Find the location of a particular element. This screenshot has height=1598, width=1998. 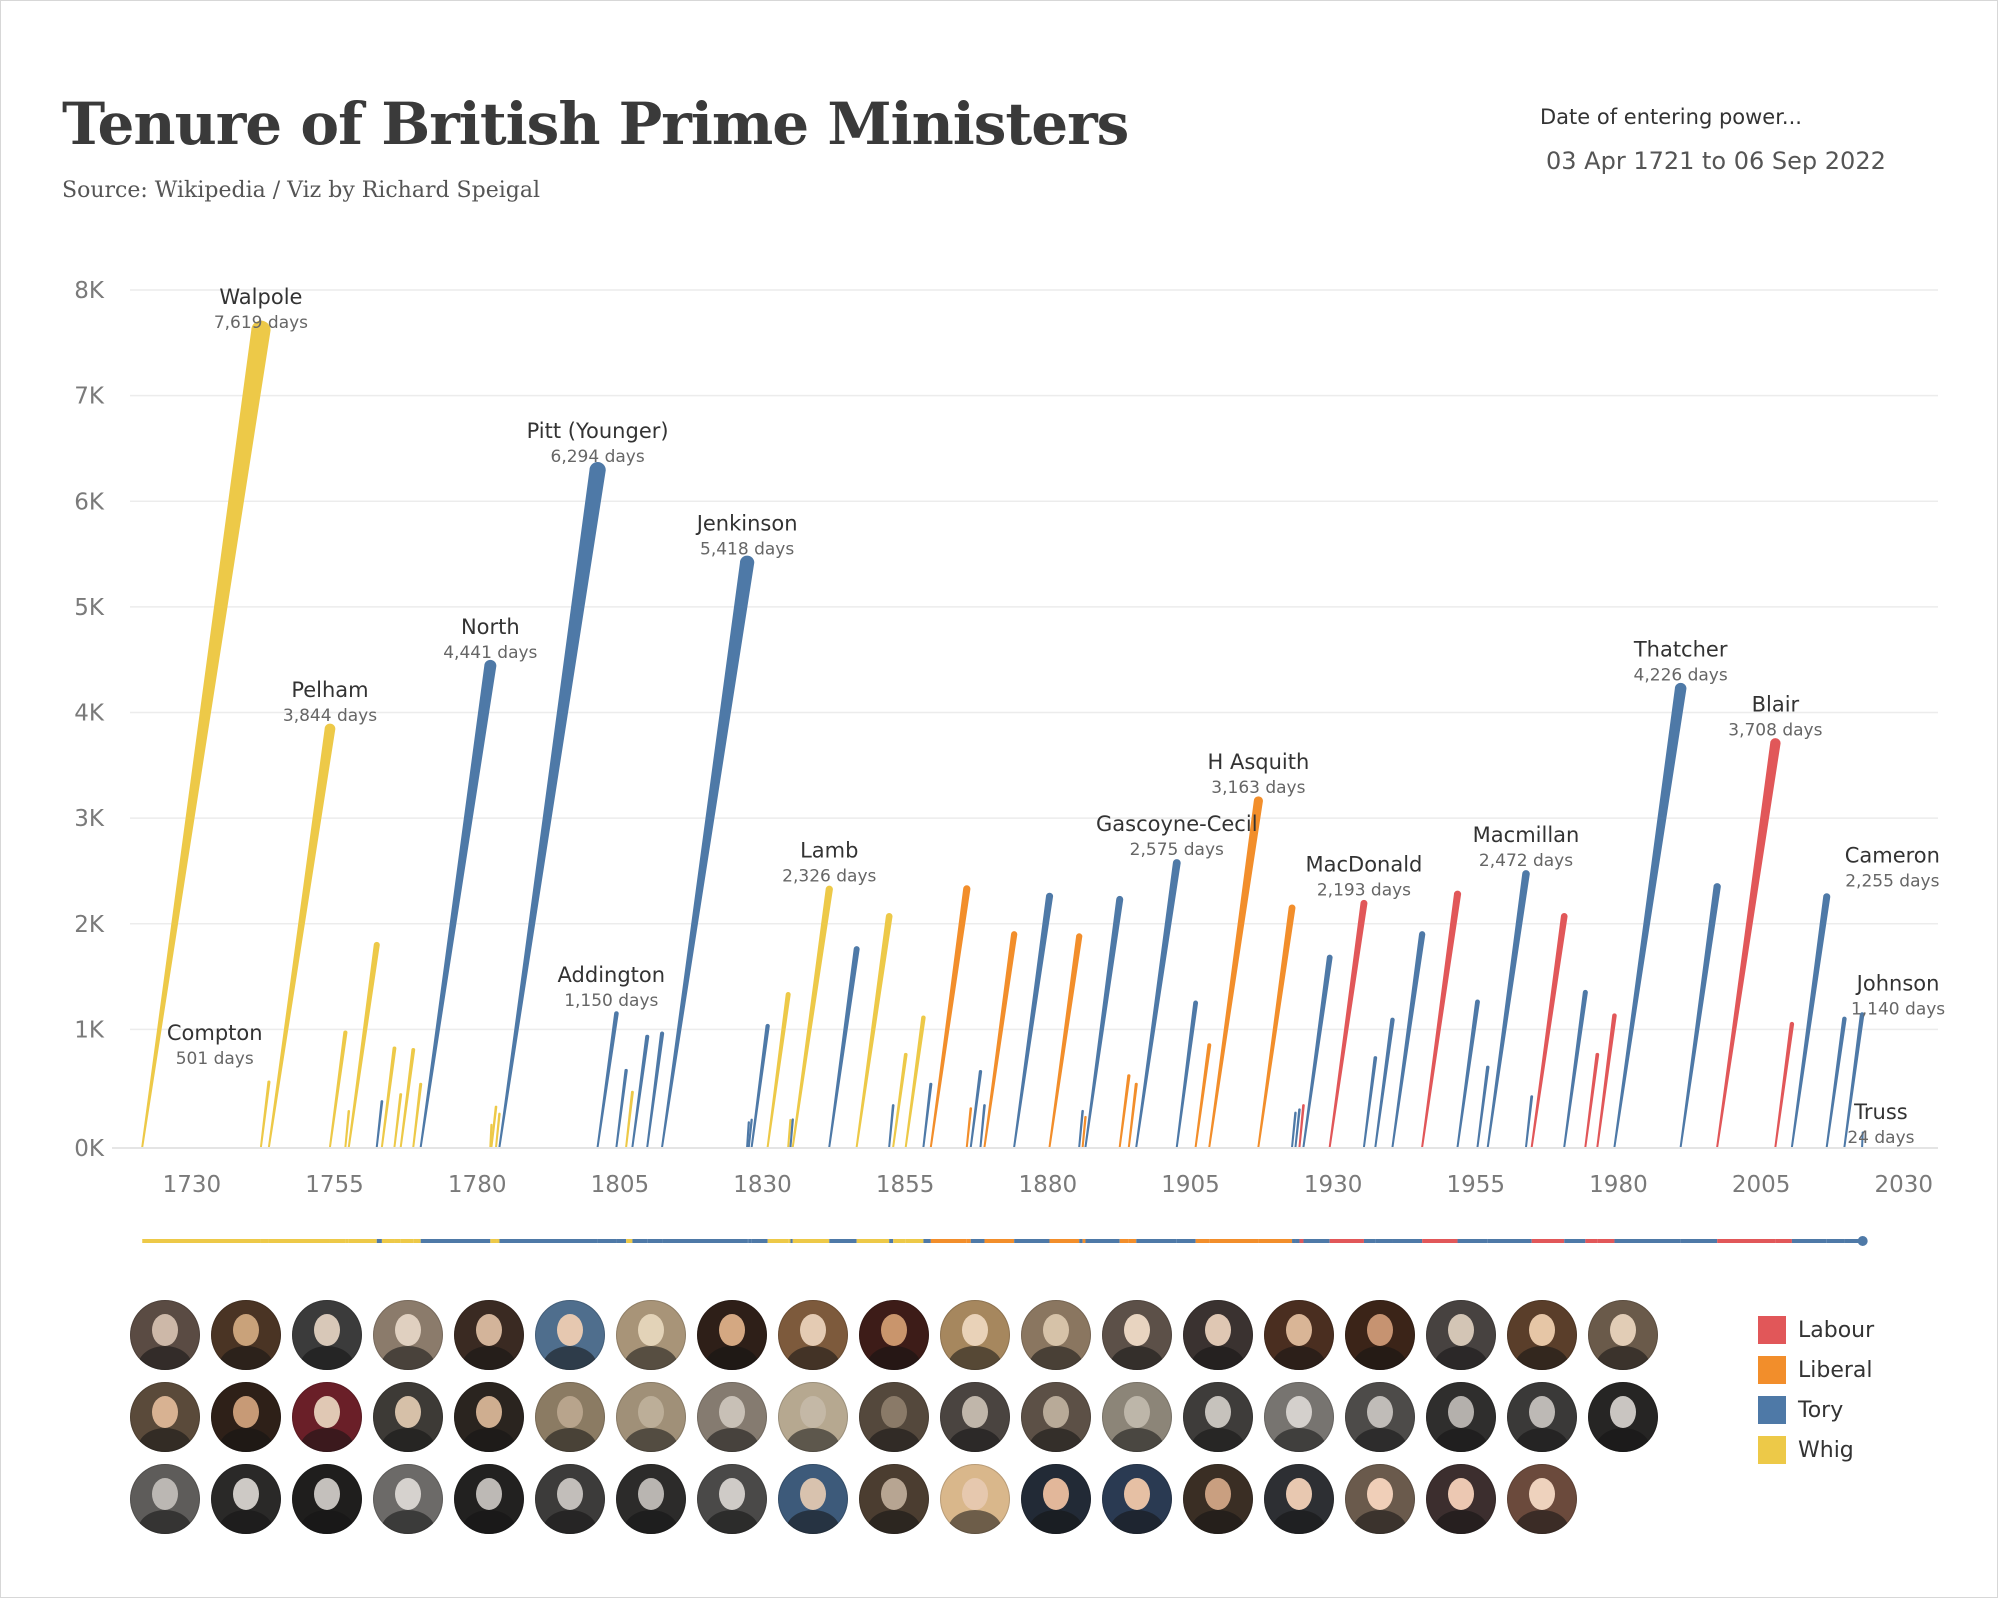

legend-swatch is located at coordinates (1772, 1330).